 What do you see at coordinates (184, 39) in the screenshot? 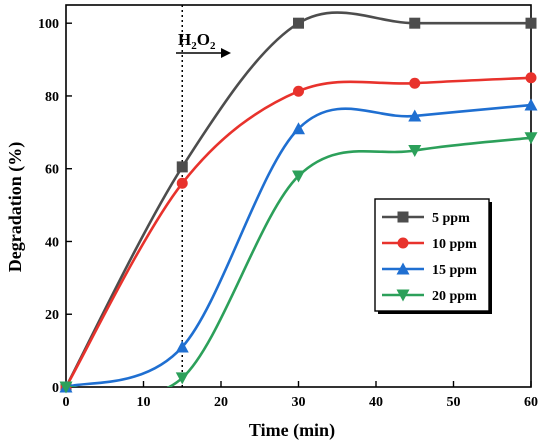
I see `h2o2-text-h: H` at bounding box center [184, 39].